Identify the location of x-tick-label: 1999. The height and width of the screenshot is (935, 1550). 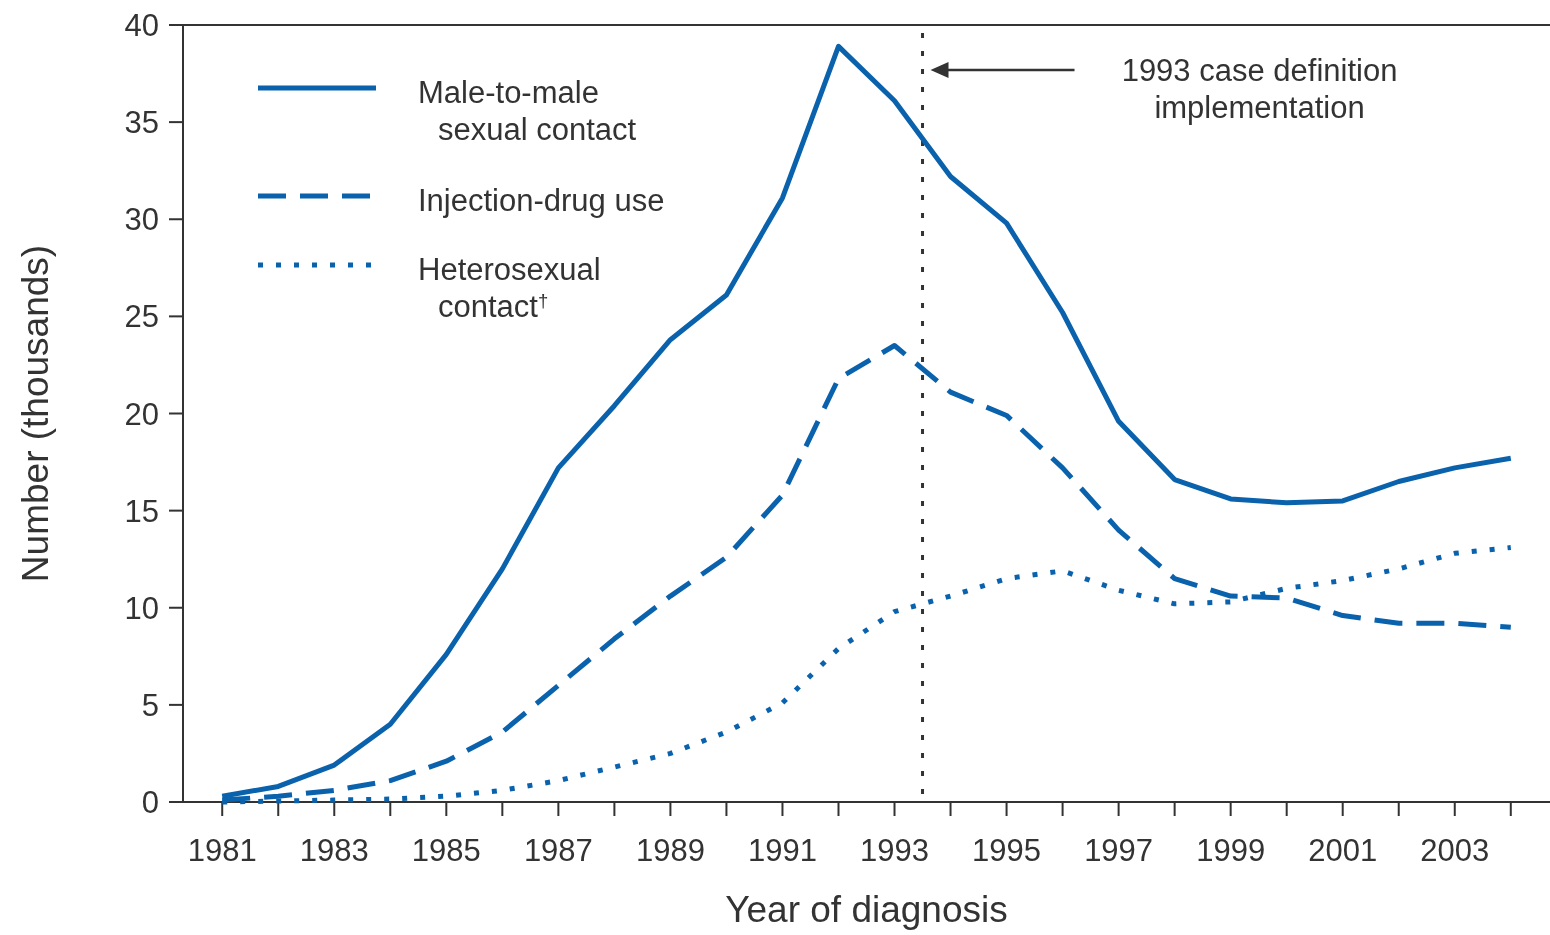
(1231, 850).